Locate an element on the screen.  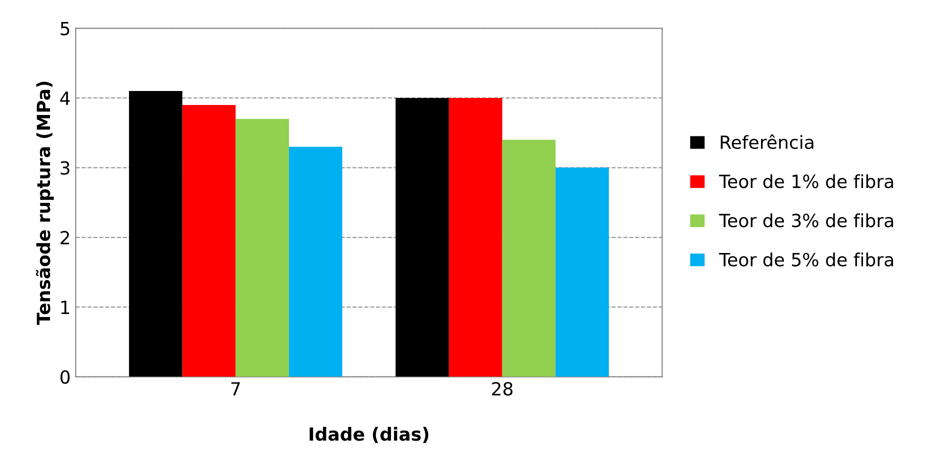
y-tick-label: 4 is located at coordinates (65, 98).